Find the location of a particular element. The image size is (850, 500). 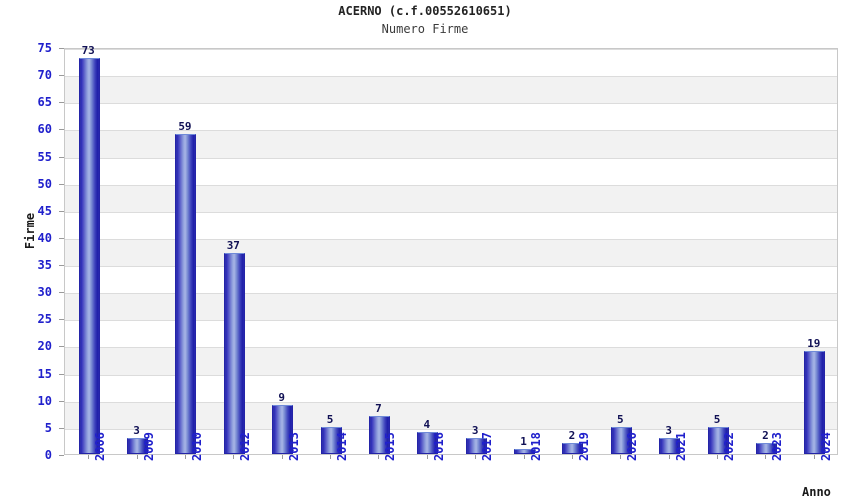

y-tick-label: 70 is located at coordinates (44, 75).